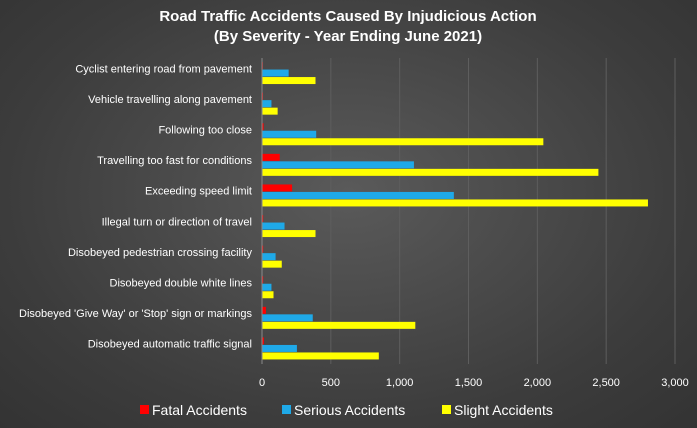  I want to click on x-tick-label: 3,000, so click(675, 383).